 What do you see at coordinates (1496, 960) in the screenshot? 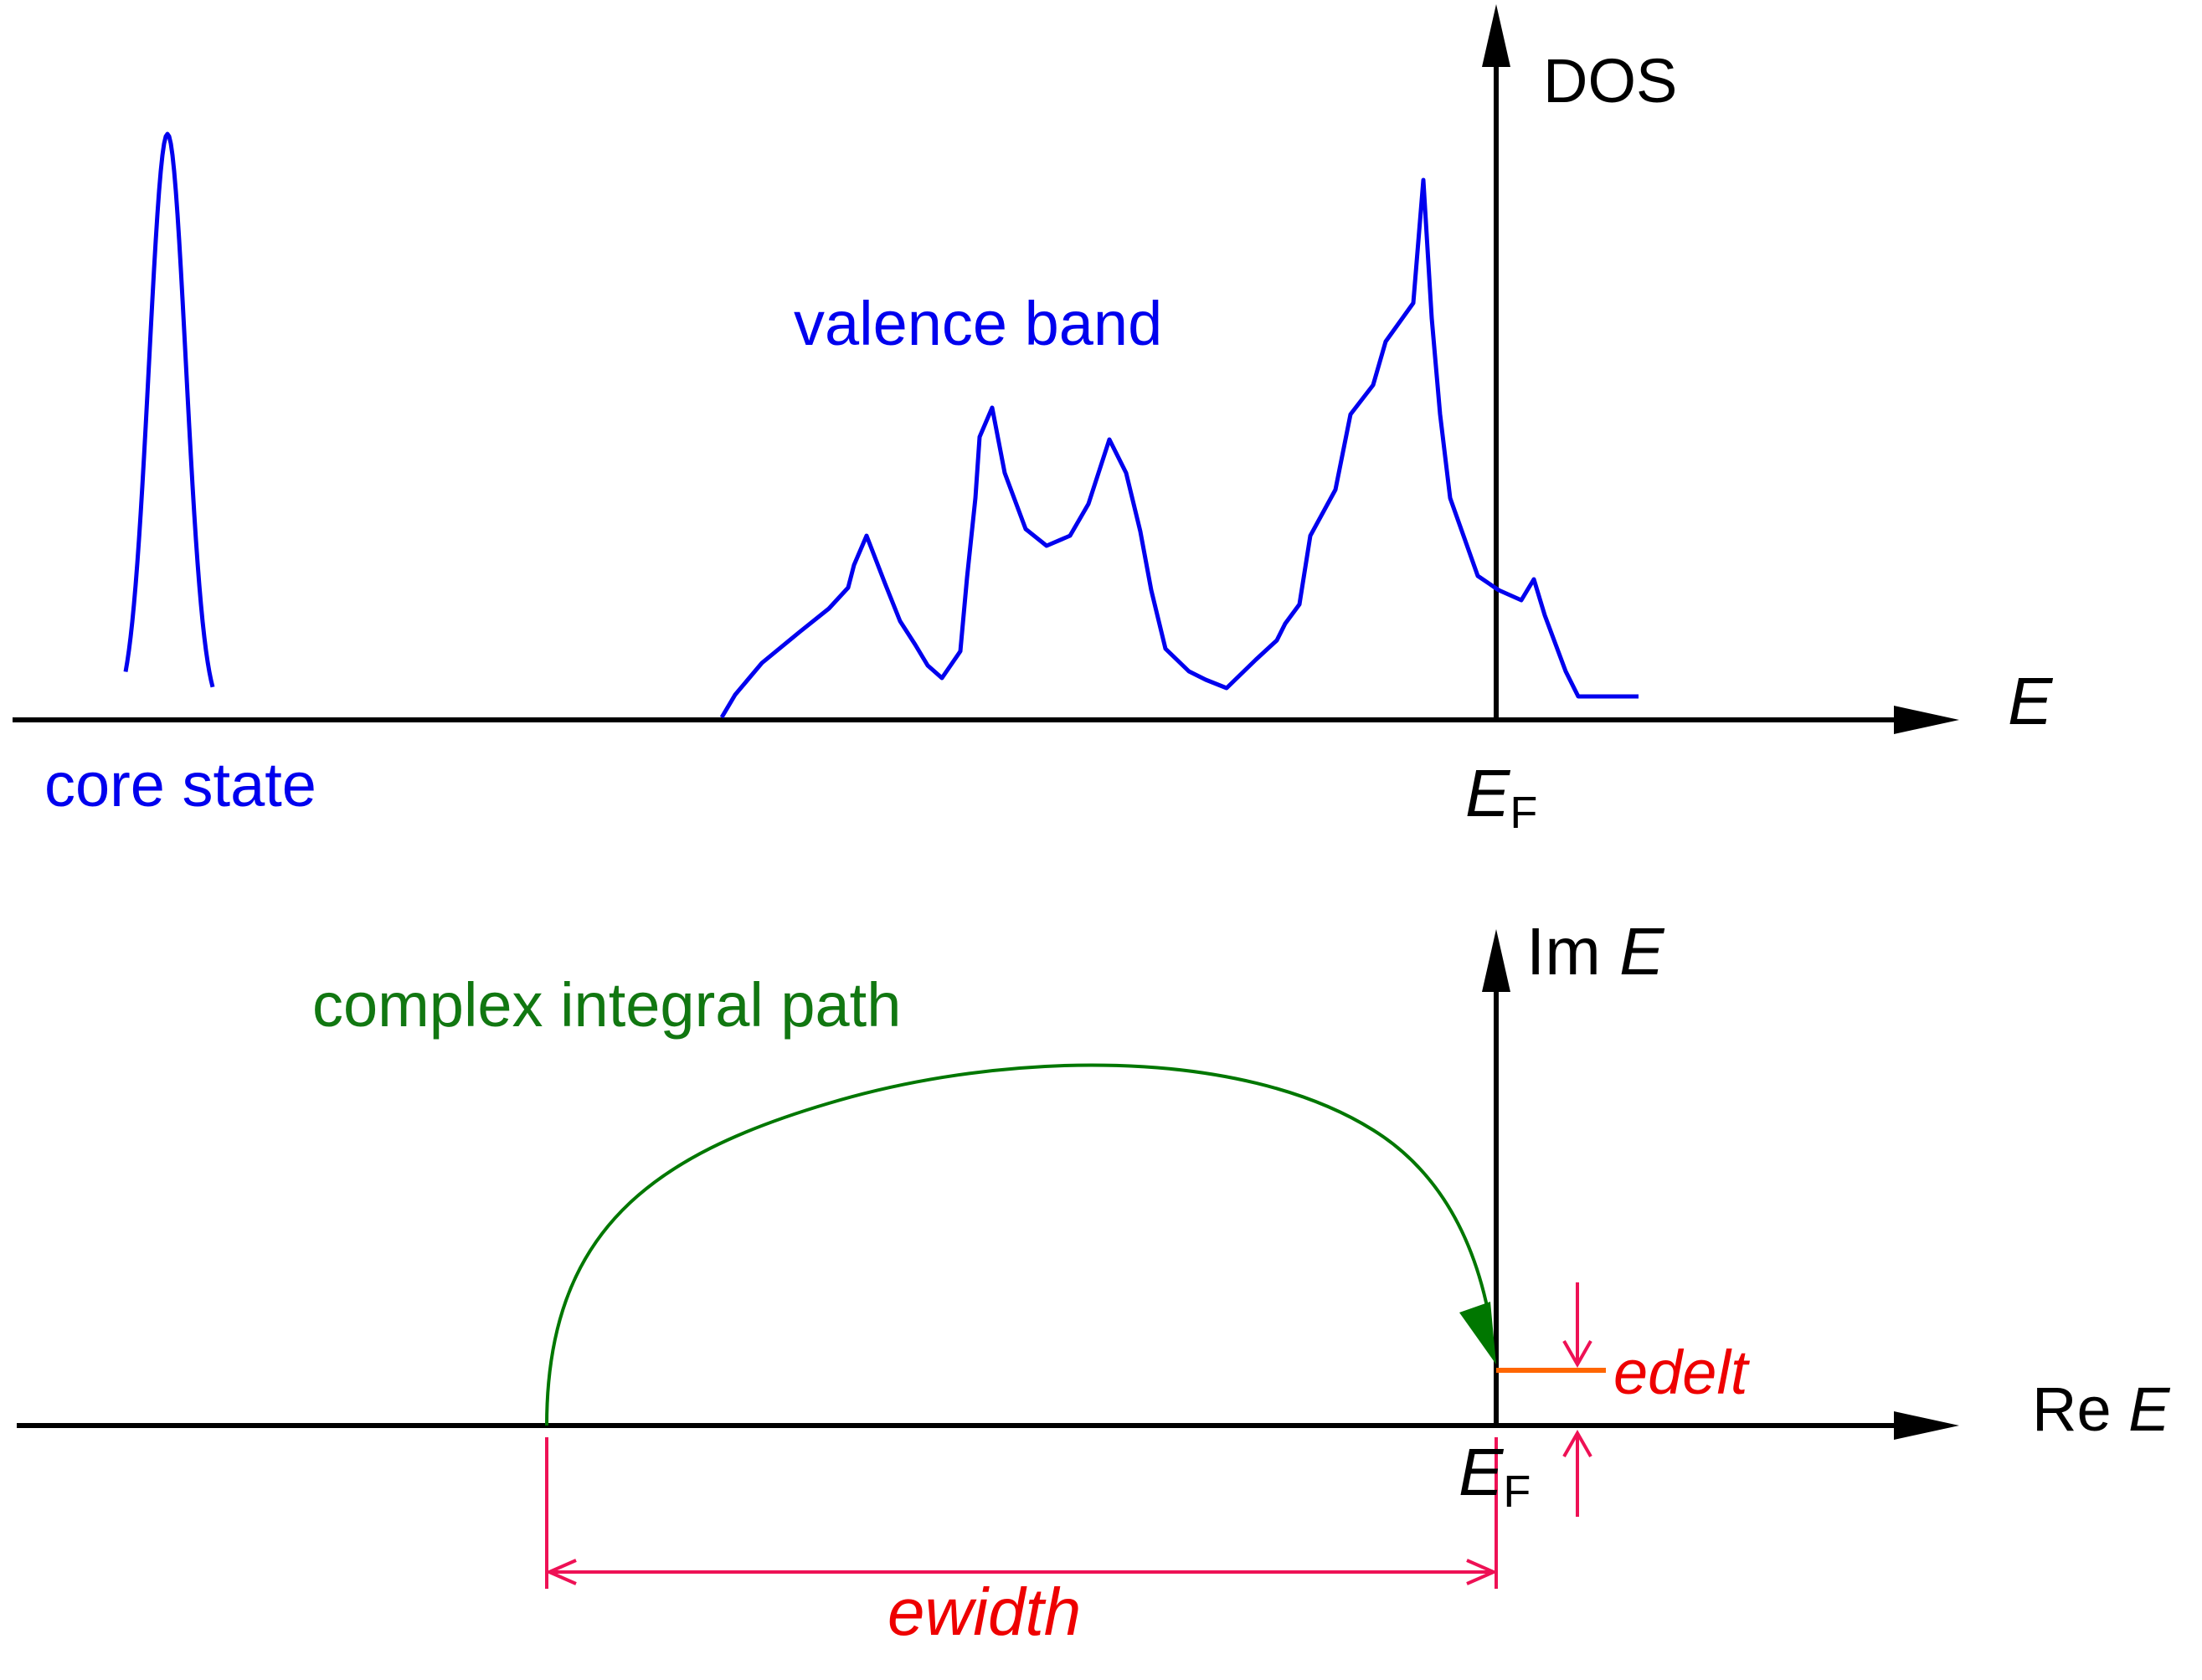
I see `imaginary-axis-arrowhead` at bounding box center [1496, 960].